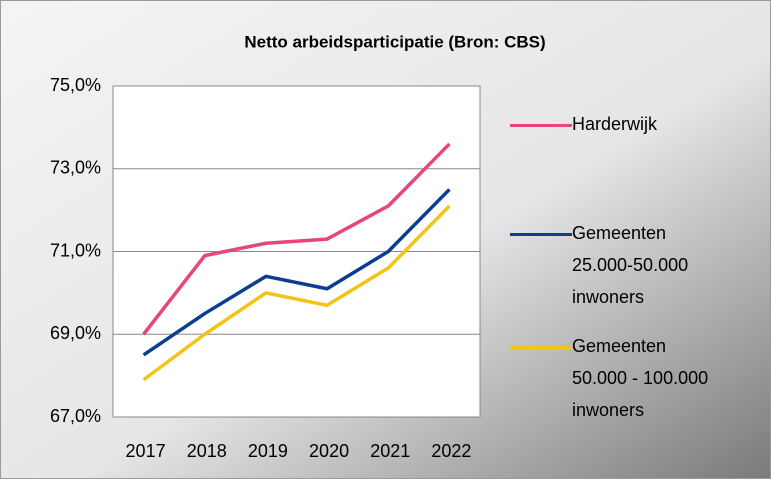 This screenshot has height=479, width=771. What do you see at coordinates (390, 451) in the screenshot?
I see `x-tick-label: 2021` at bounding box center [390, 451].